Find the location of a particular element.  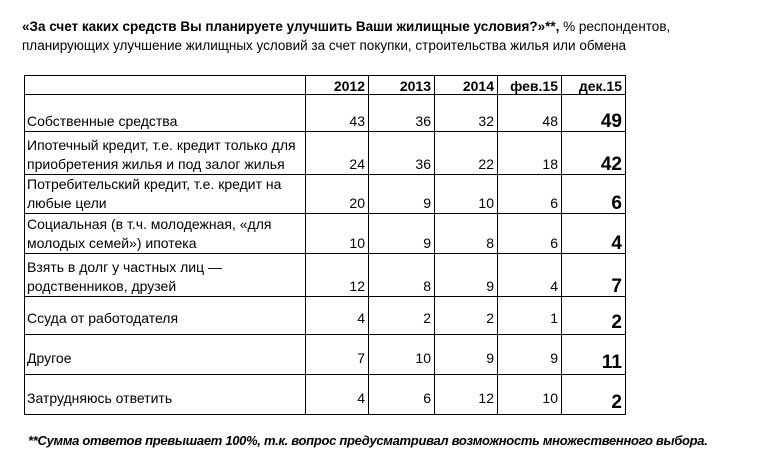

cell-value-dec15: 11 is located at coordinates (593, 354).